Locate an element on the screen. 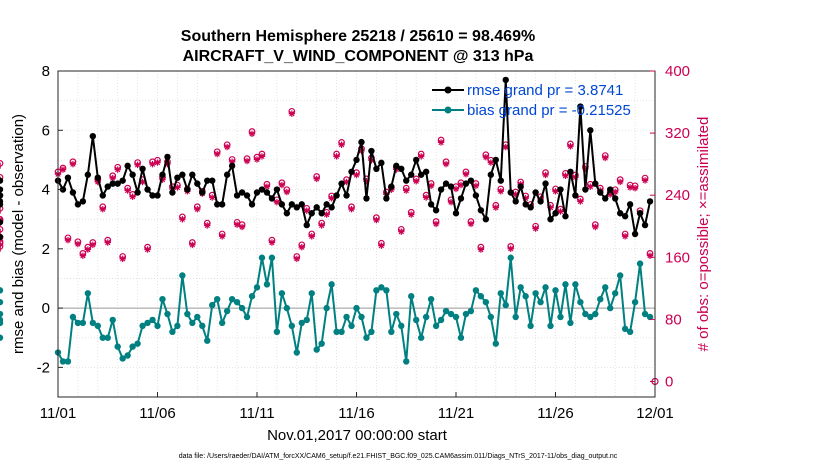  x-tick-label: 11/21 is located at coordinates (456, 413).